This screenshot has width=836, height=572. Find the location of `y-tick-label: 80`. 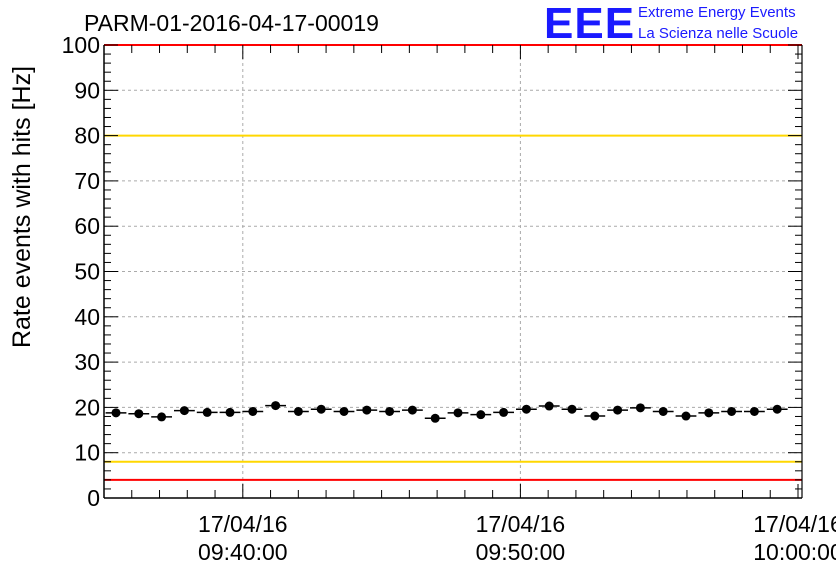

y-tick-label: 80 is located at coordinates (87, 136).